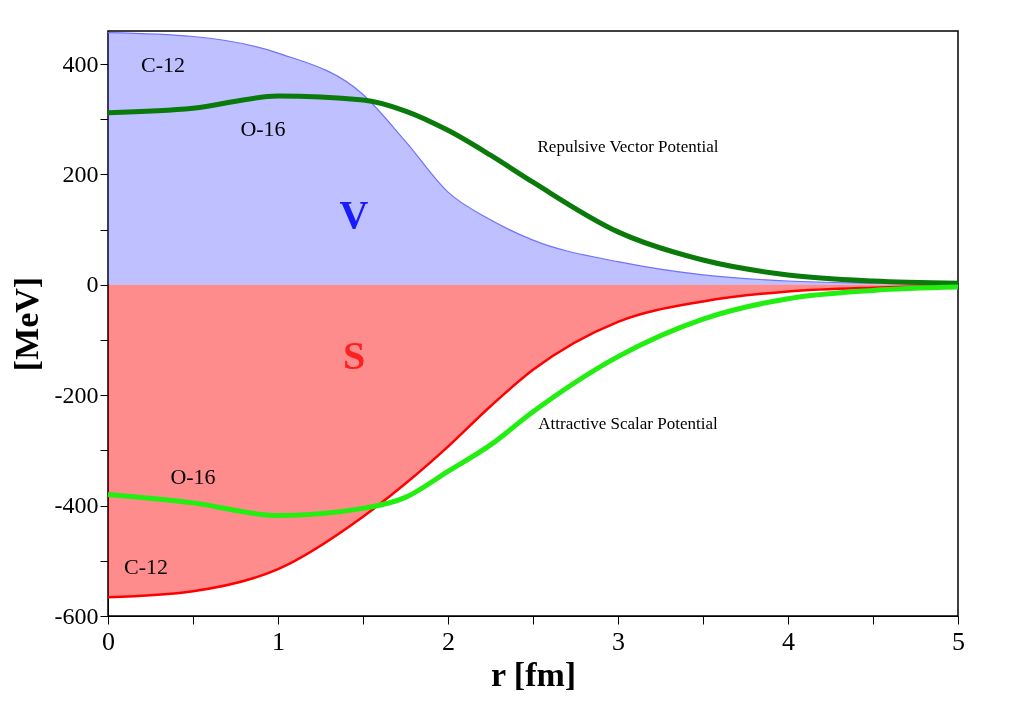 This screenshot has height=711, width=1022. I want to click on x-tick-label: 5, so click(958, 641).